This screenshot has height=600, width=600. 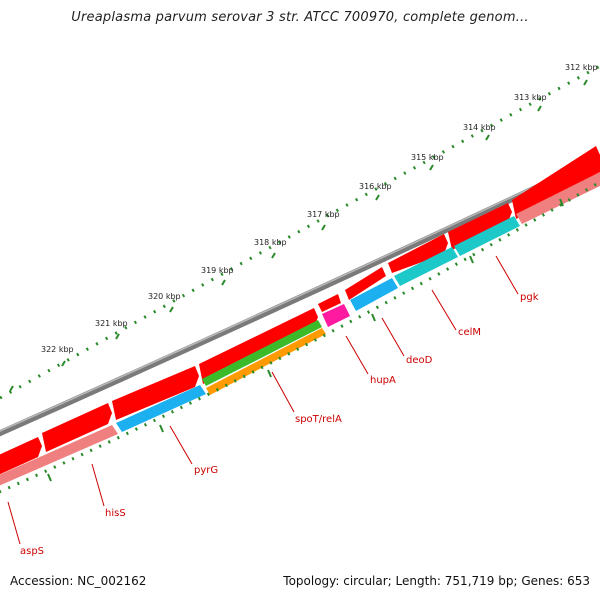 What do you see at coordinates (115, 513) in the screenshot?
I see `gene-label: hisS` at bounding box center [115, 513].